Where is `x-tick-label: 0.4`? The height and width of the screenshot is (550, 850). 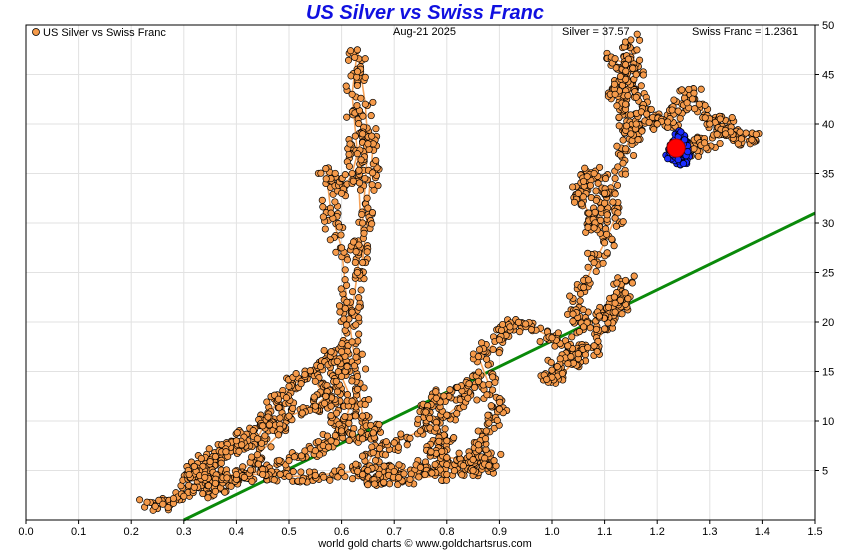
x-tick-label: 0.4 is located at coordinates (236, 532).